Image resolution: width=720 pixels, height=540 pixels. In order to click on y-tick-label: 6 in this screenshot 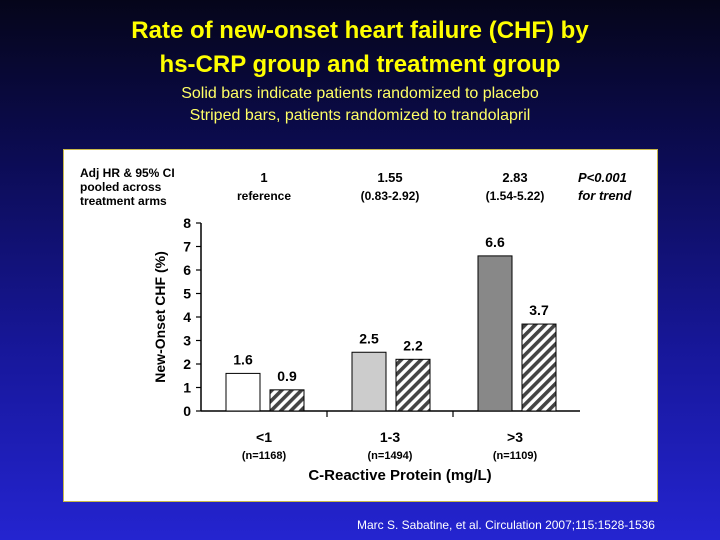, I will do `click(187, 270)`.